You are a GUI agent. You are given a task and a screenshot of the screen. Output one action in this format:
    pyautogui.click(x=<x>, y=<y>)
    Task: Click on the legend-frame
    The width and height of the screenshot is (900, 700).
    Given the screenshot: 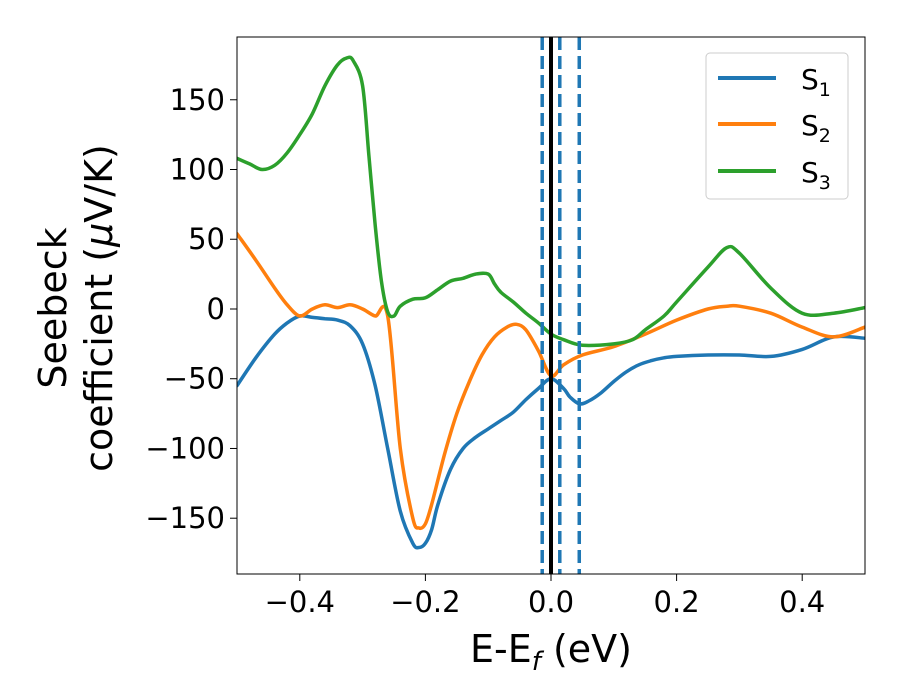 What is the action you would take?
    pyautogui.click(x=777, y=126)
    